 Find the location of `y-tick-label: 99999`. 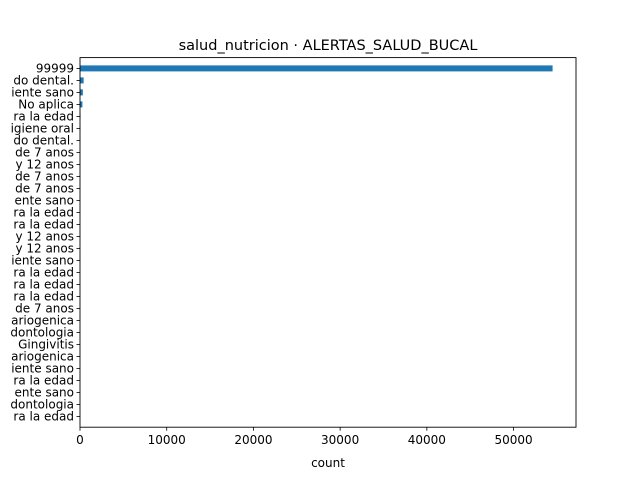

y-tick-label: 99999 is located at coordinates (55, 68).